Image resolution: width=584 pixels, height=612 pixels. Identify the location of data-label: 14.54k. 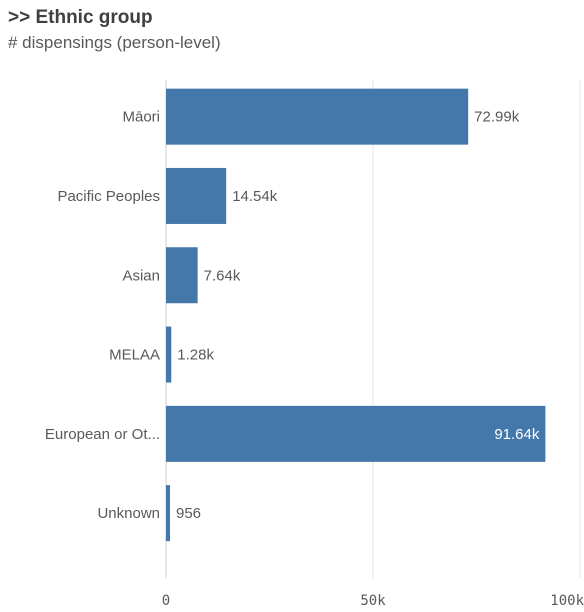
(255, 196).